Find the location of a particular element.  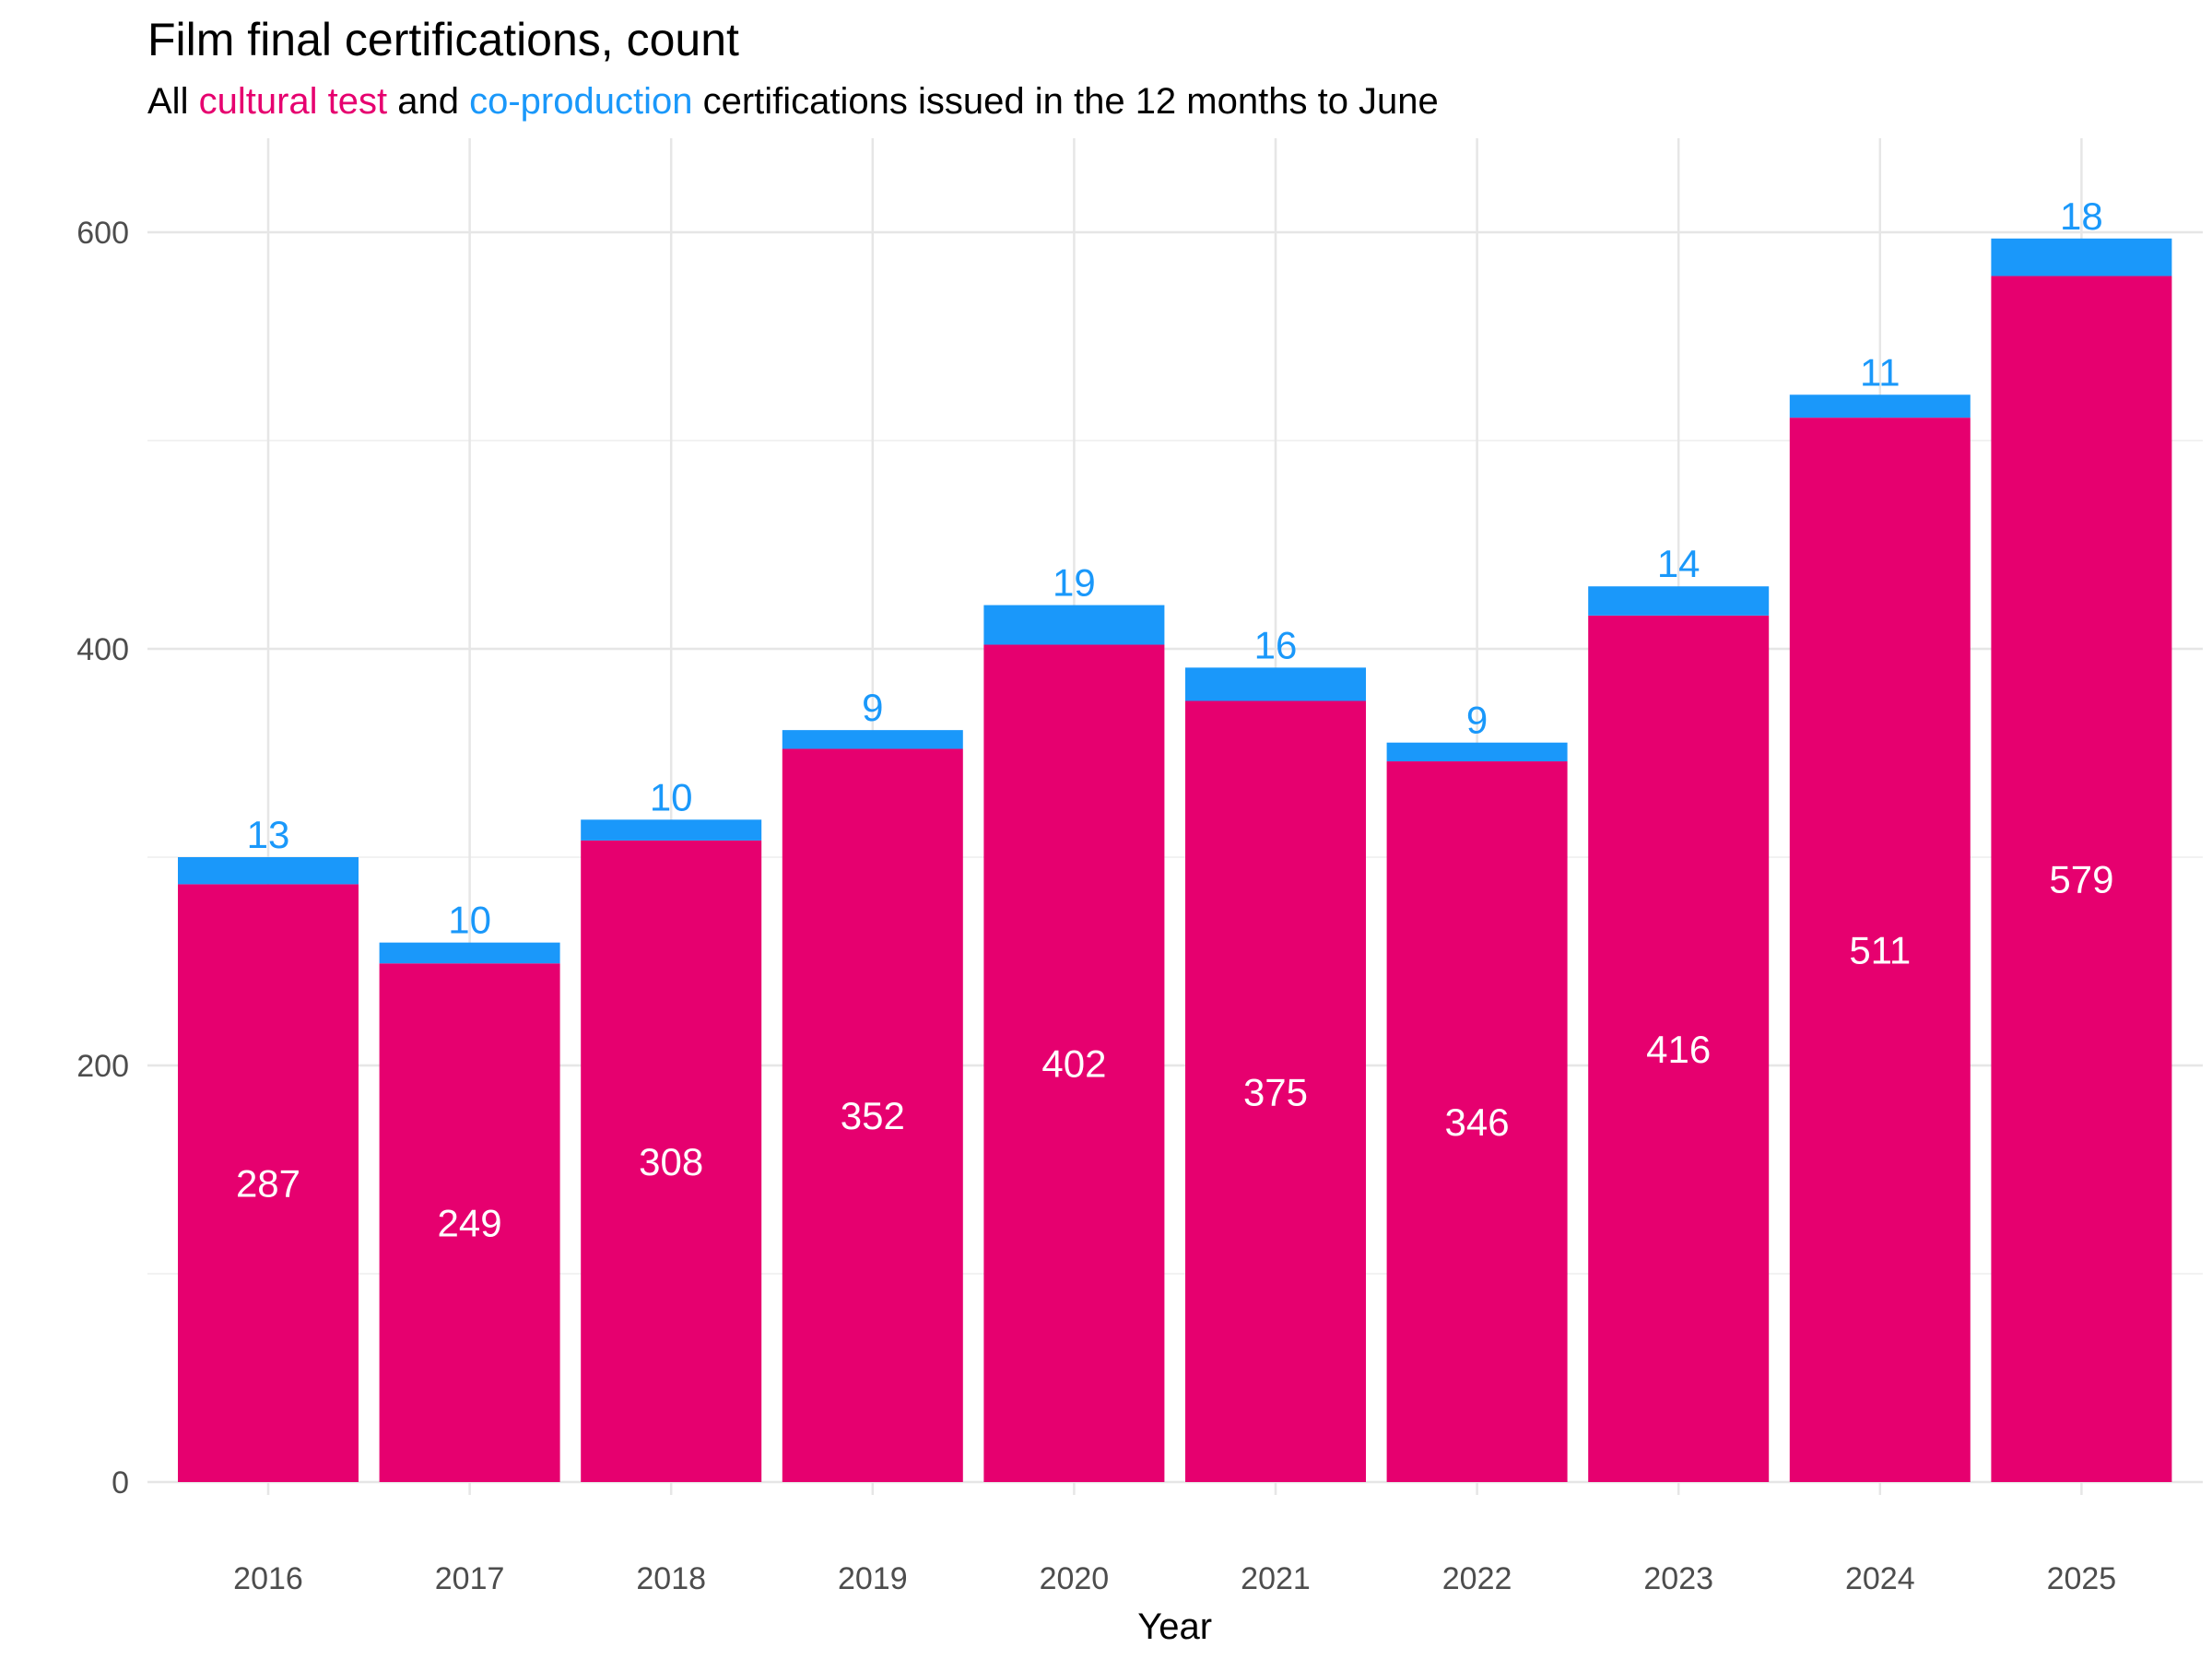

bar-cultural-test-2025 is located at coordinates (2081, 879).